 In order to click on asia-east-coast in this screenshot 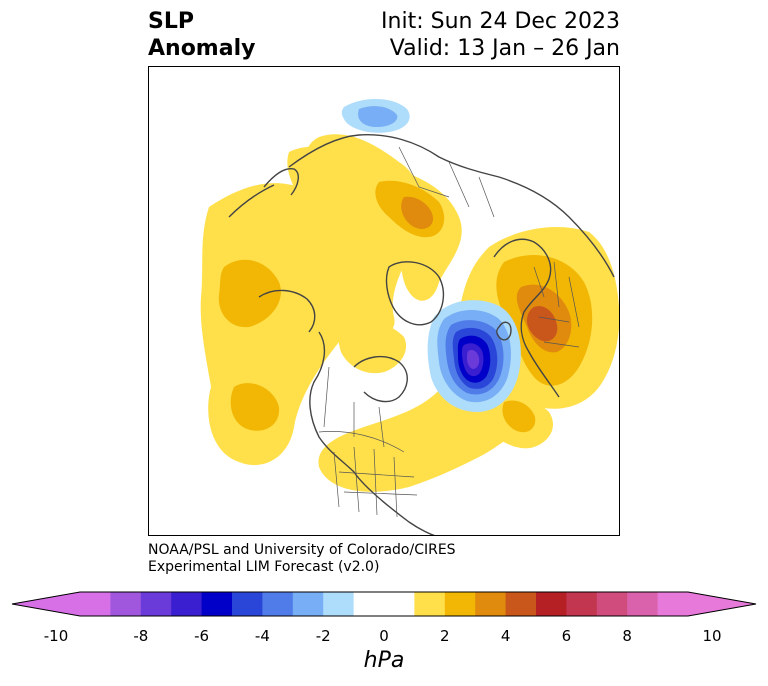, I will do `click(251, 201)`.